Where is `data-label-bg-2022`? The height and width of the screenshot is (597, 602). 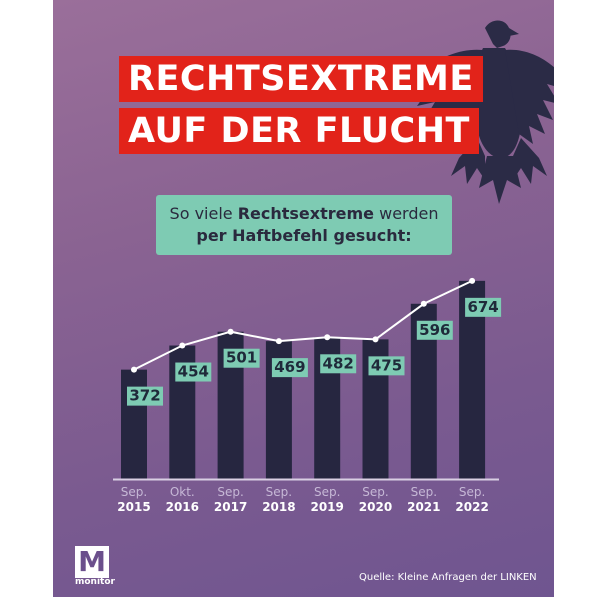 data-label-bg-2022 is located at coordinates (483, 307).